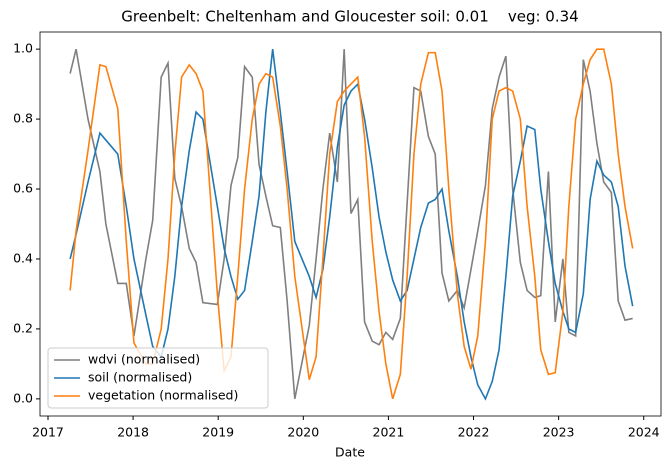 This screenshot has height=470, width=671. Describe the element at coordinates (23, 48) in the screenshot. I see `y-tick-label: 1.0` at that location.